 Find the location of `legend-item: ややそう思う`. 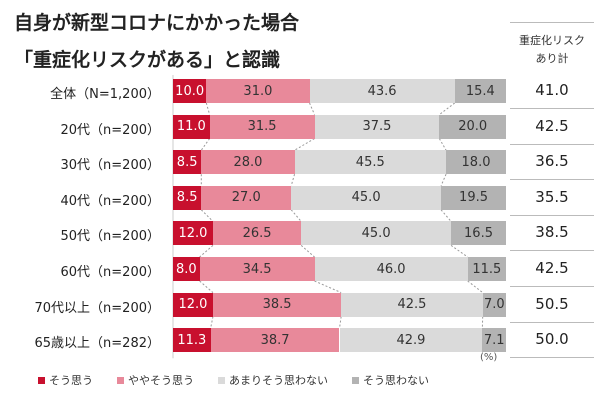

legend-item: ややそう思う is located at coordinates (155, 380).